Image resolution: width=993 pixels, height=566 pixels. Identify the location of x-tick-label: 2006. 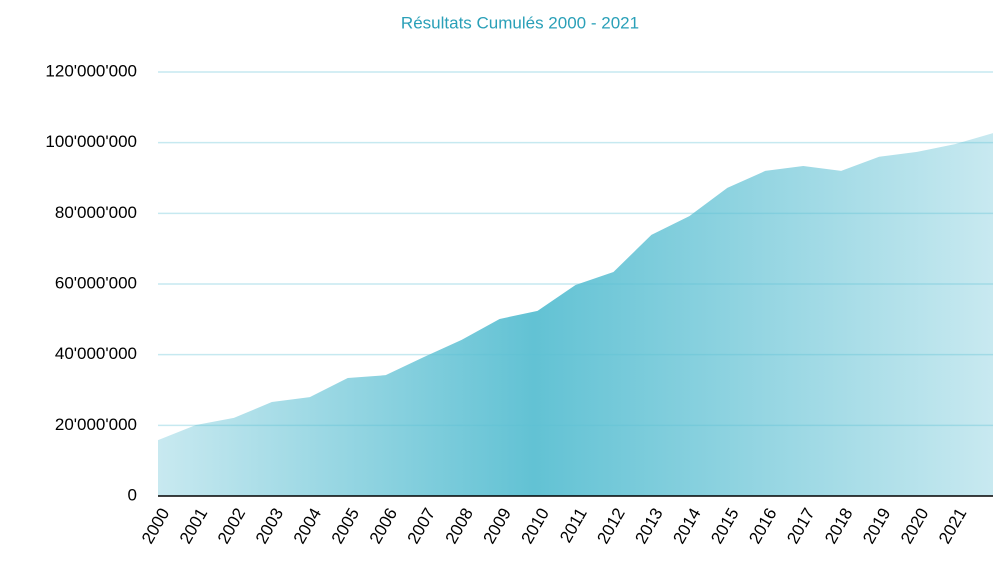
(383, 526).